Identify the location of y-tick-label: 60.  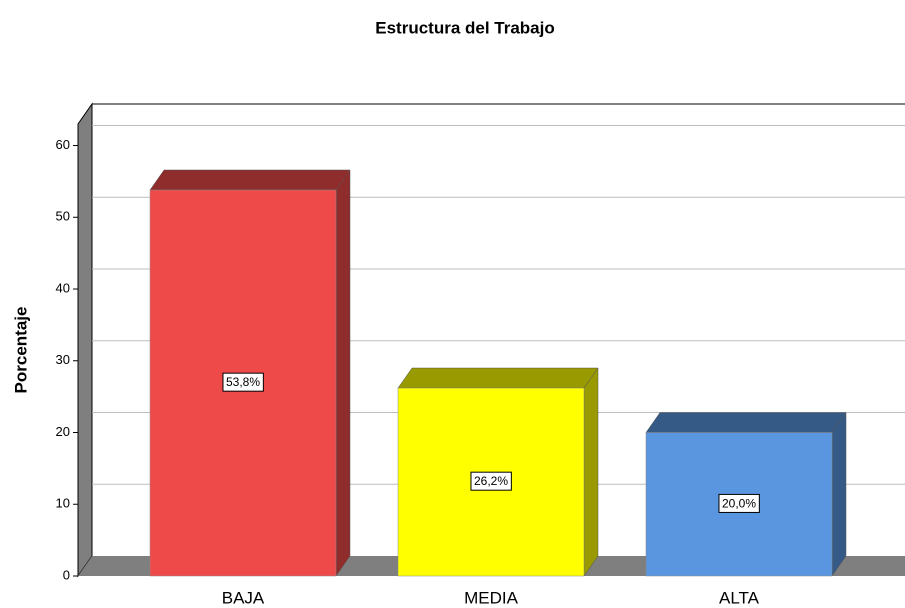
(63, 144).